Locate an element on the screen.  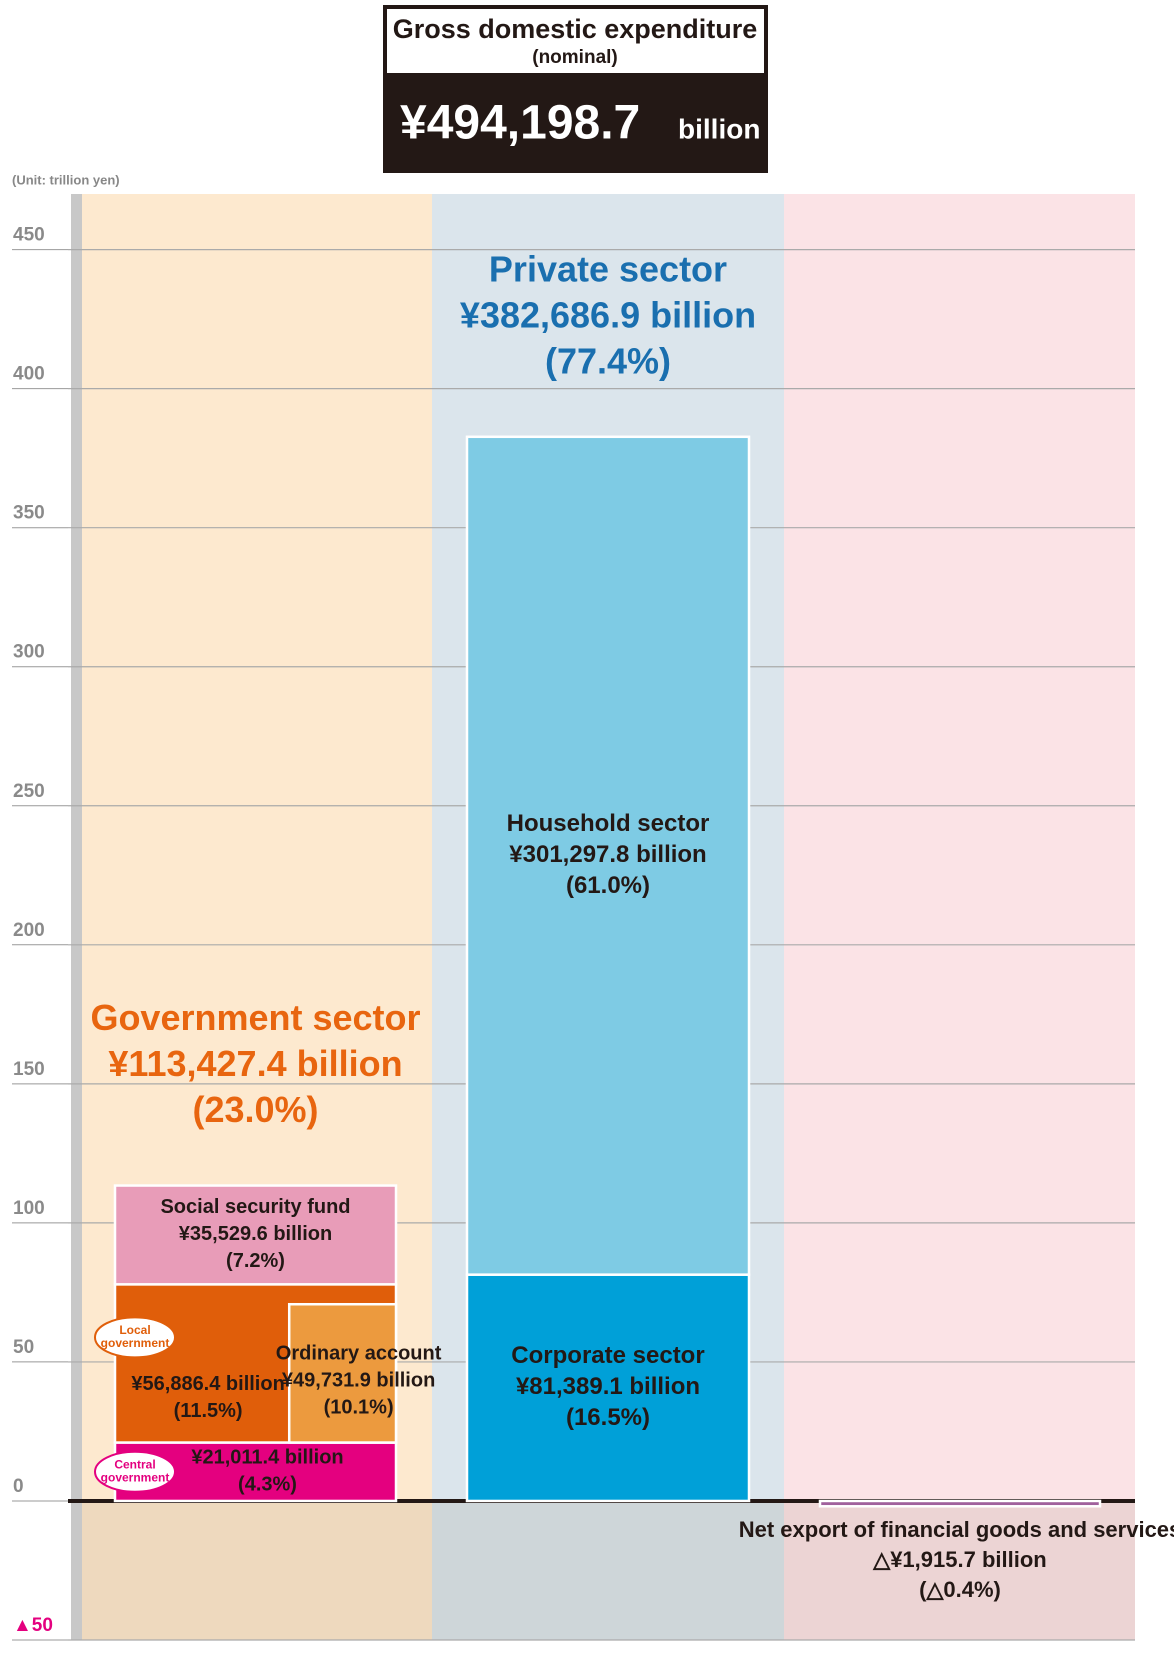
segment-label: △¥1,915.7 billion is located at coordinates (959, 1559).